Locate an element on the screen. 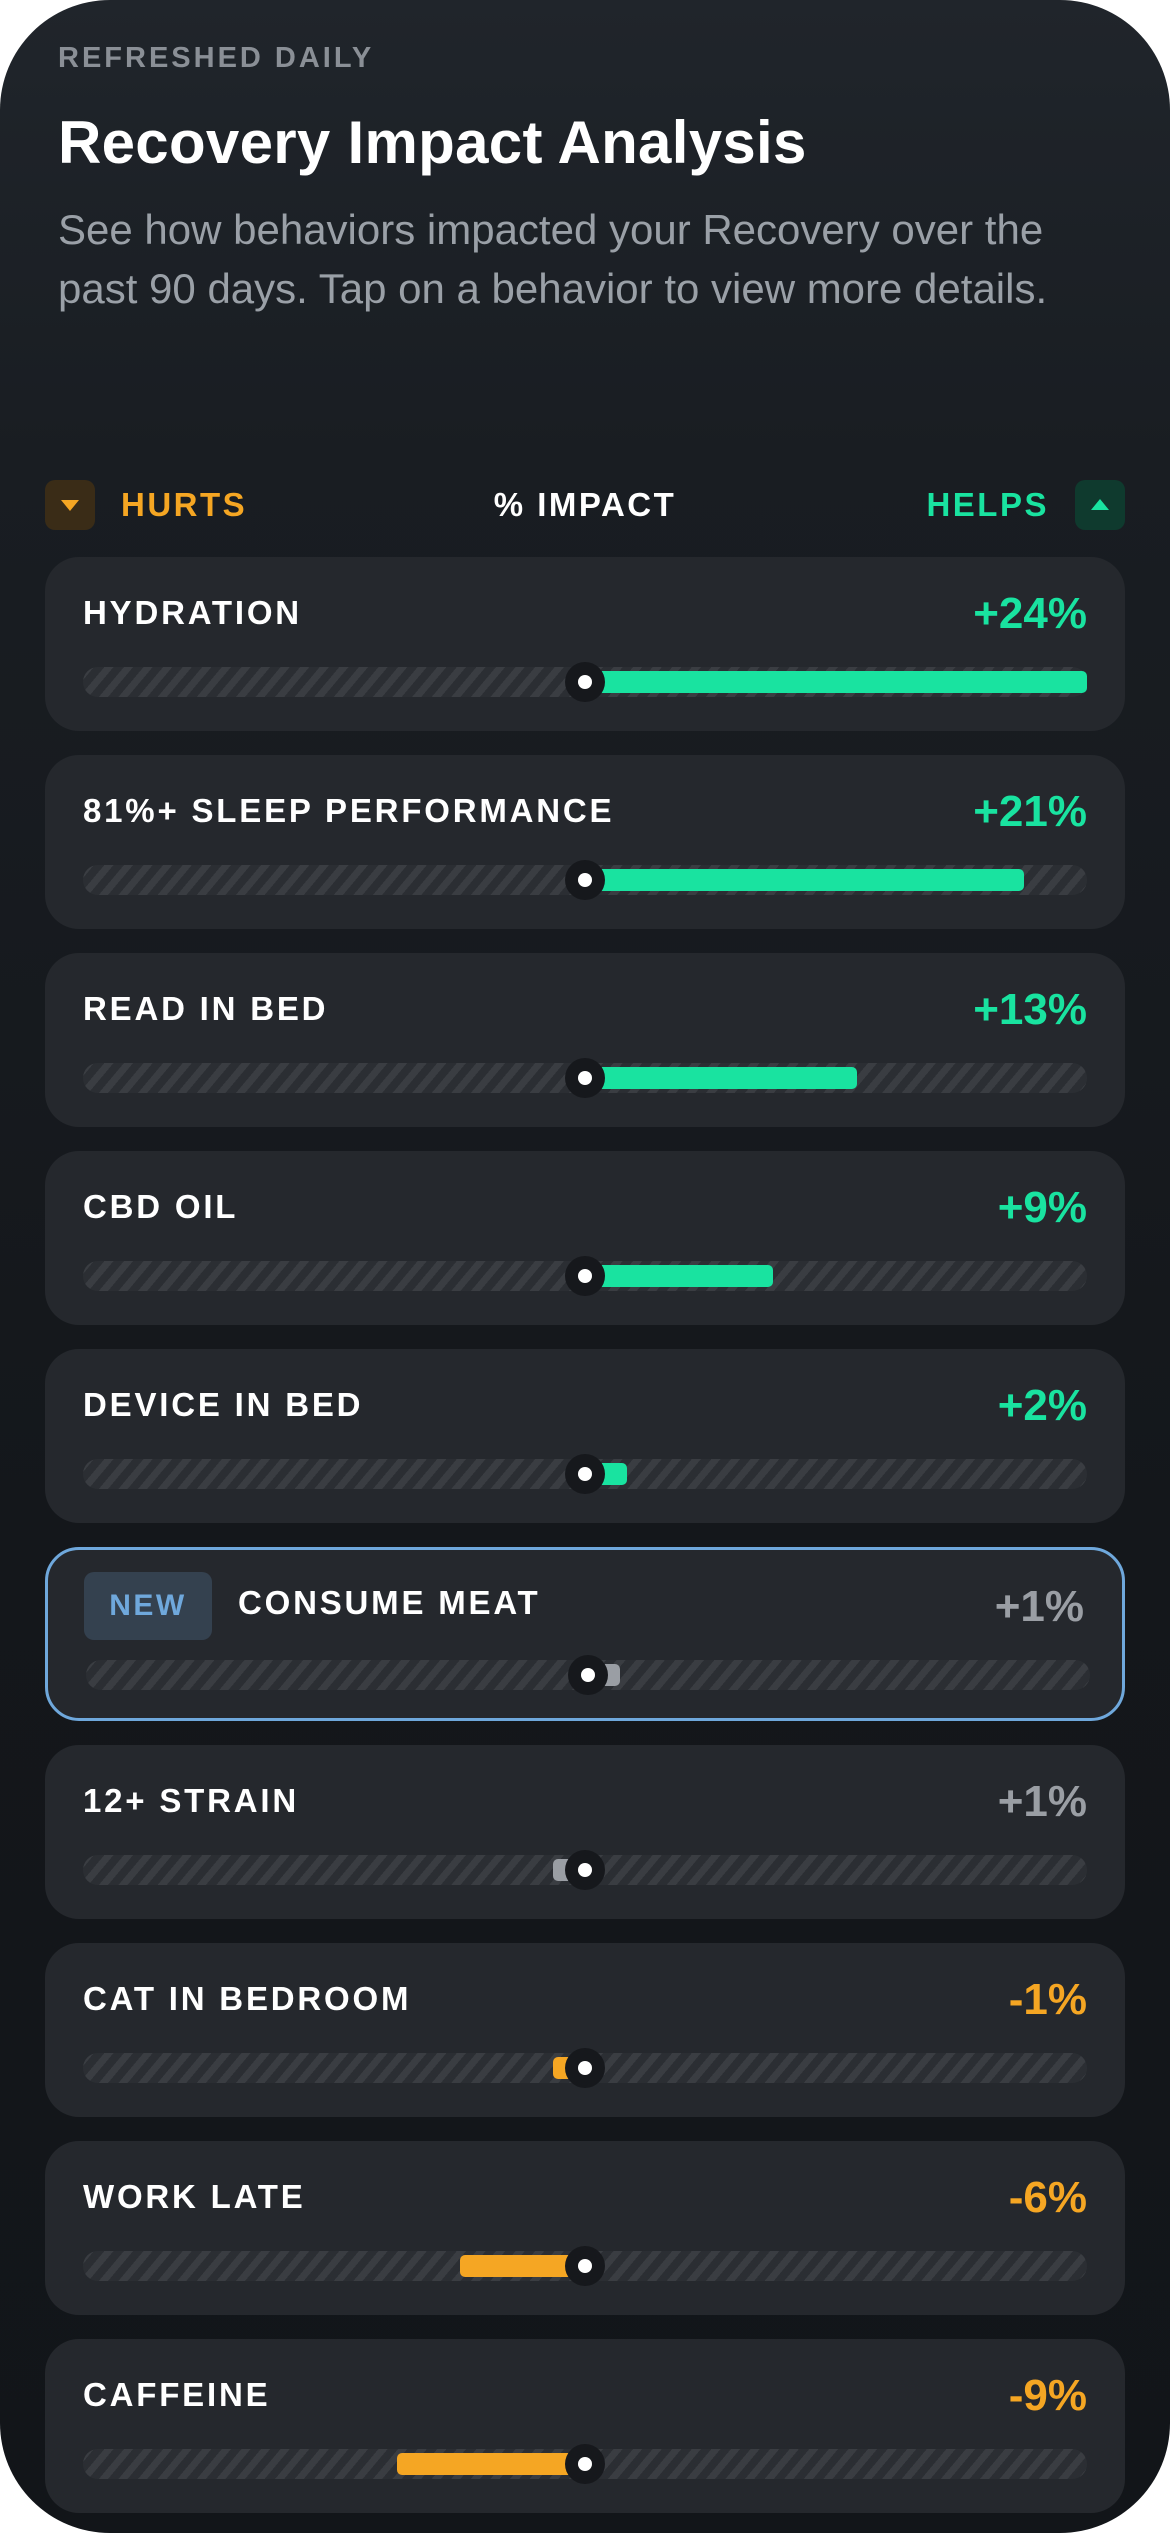 The height and width of the screenshot is (2533, 1170). impact-value: +2% is located at coordinates (1042, 1405).